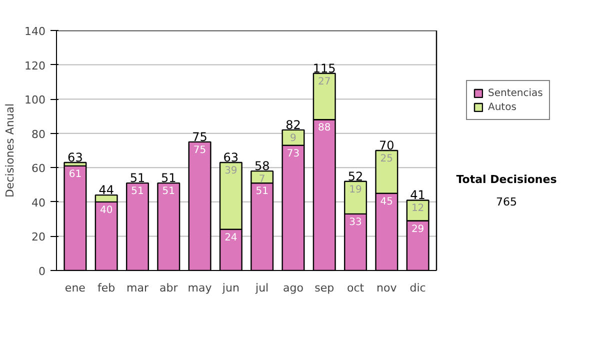  What do you see at coordinates (506, 201) in the screenshot?
I see `text: 765` at bounding box center [506, 201].